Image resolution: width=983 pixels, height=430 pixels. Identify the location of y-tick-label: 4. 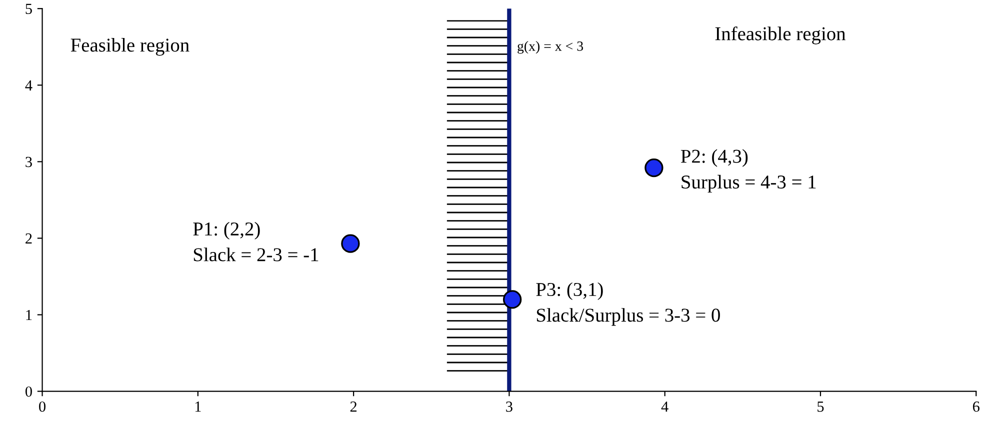
(28, 85).